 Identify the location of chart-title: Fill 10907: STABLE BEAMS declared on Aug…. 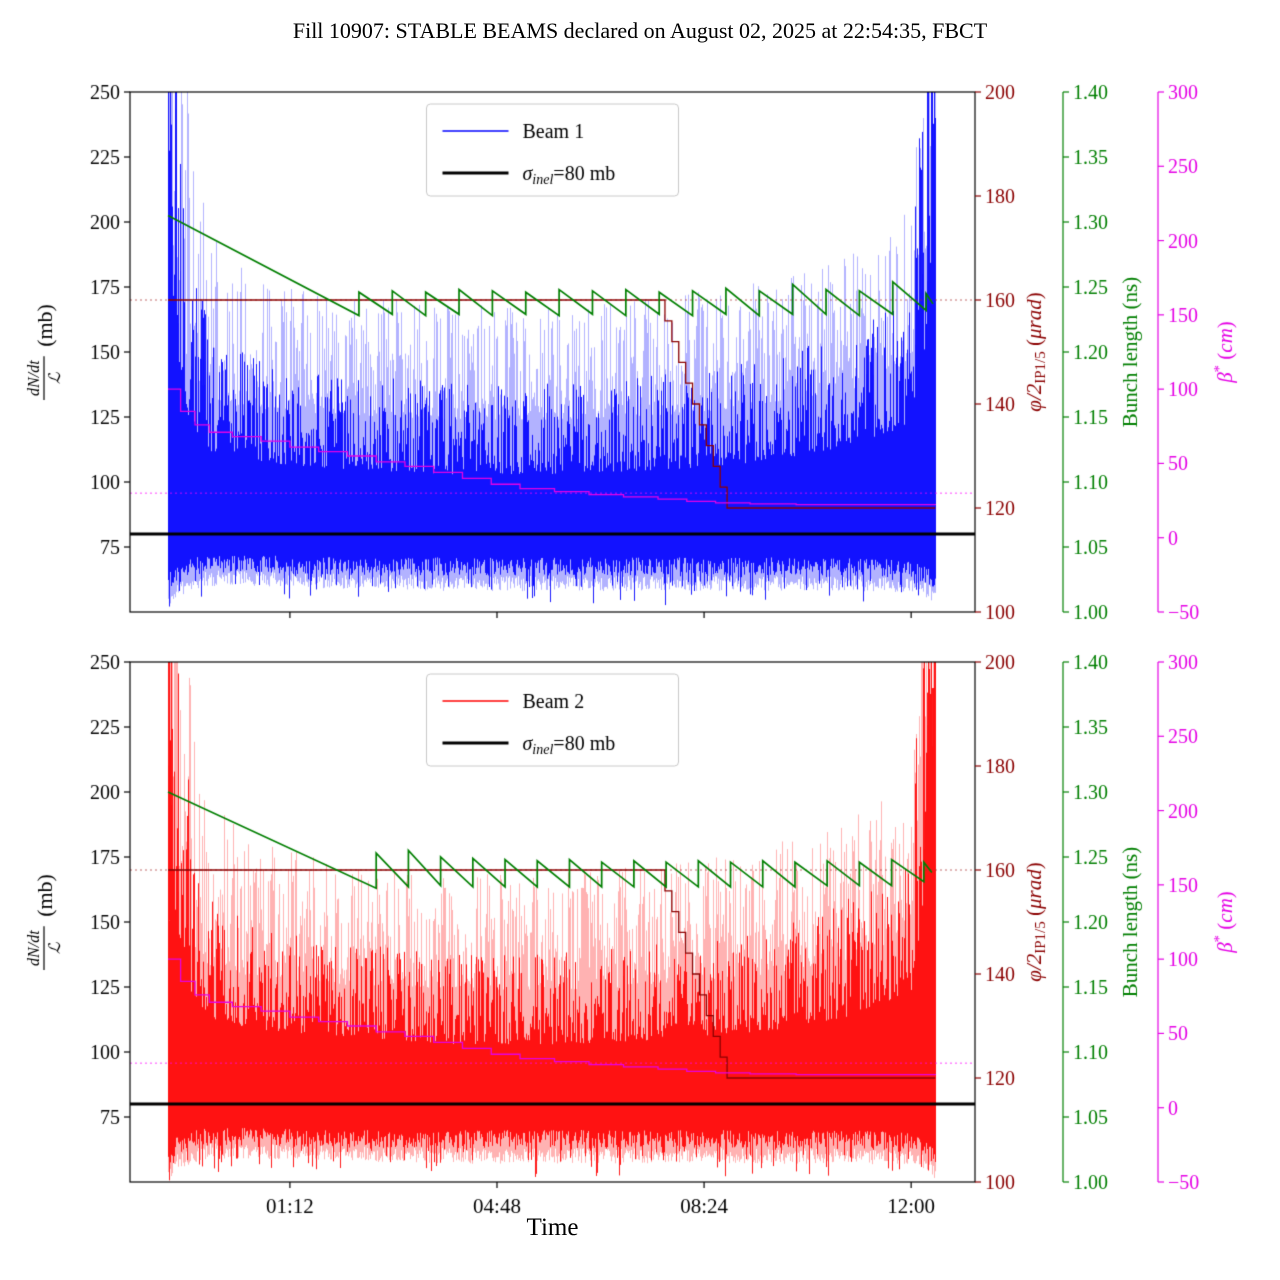
(640, 30).